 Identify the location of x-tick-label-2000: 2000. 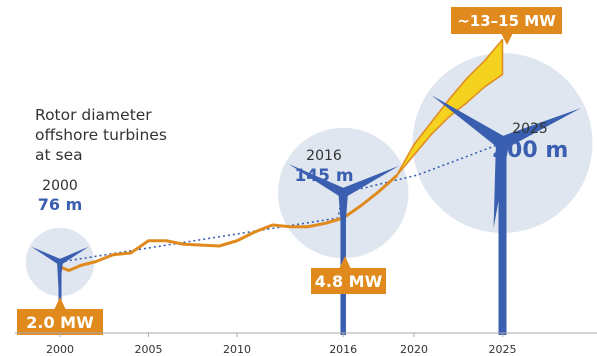
(60, 349).